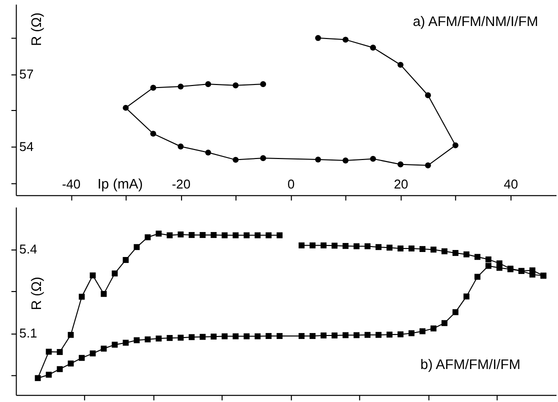 The width and height of the screenshot is (558, 402). Describe the element at coordinates (511, 184) in the screenshot. I see `x-tick-label: 40` at that location.